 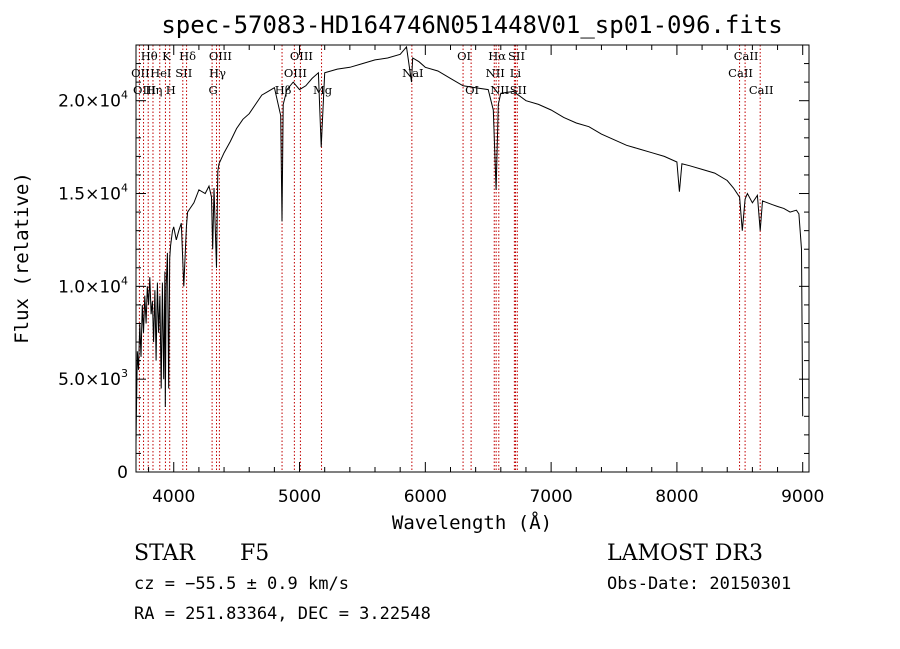 I want to click on object-subclass: F5, so click(x=254, y=553).